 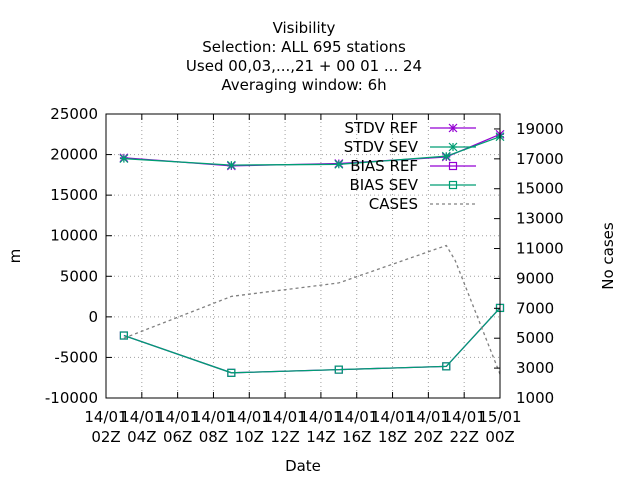 I want to click on legend-label: STDV REF, so click(x=381, y=128).